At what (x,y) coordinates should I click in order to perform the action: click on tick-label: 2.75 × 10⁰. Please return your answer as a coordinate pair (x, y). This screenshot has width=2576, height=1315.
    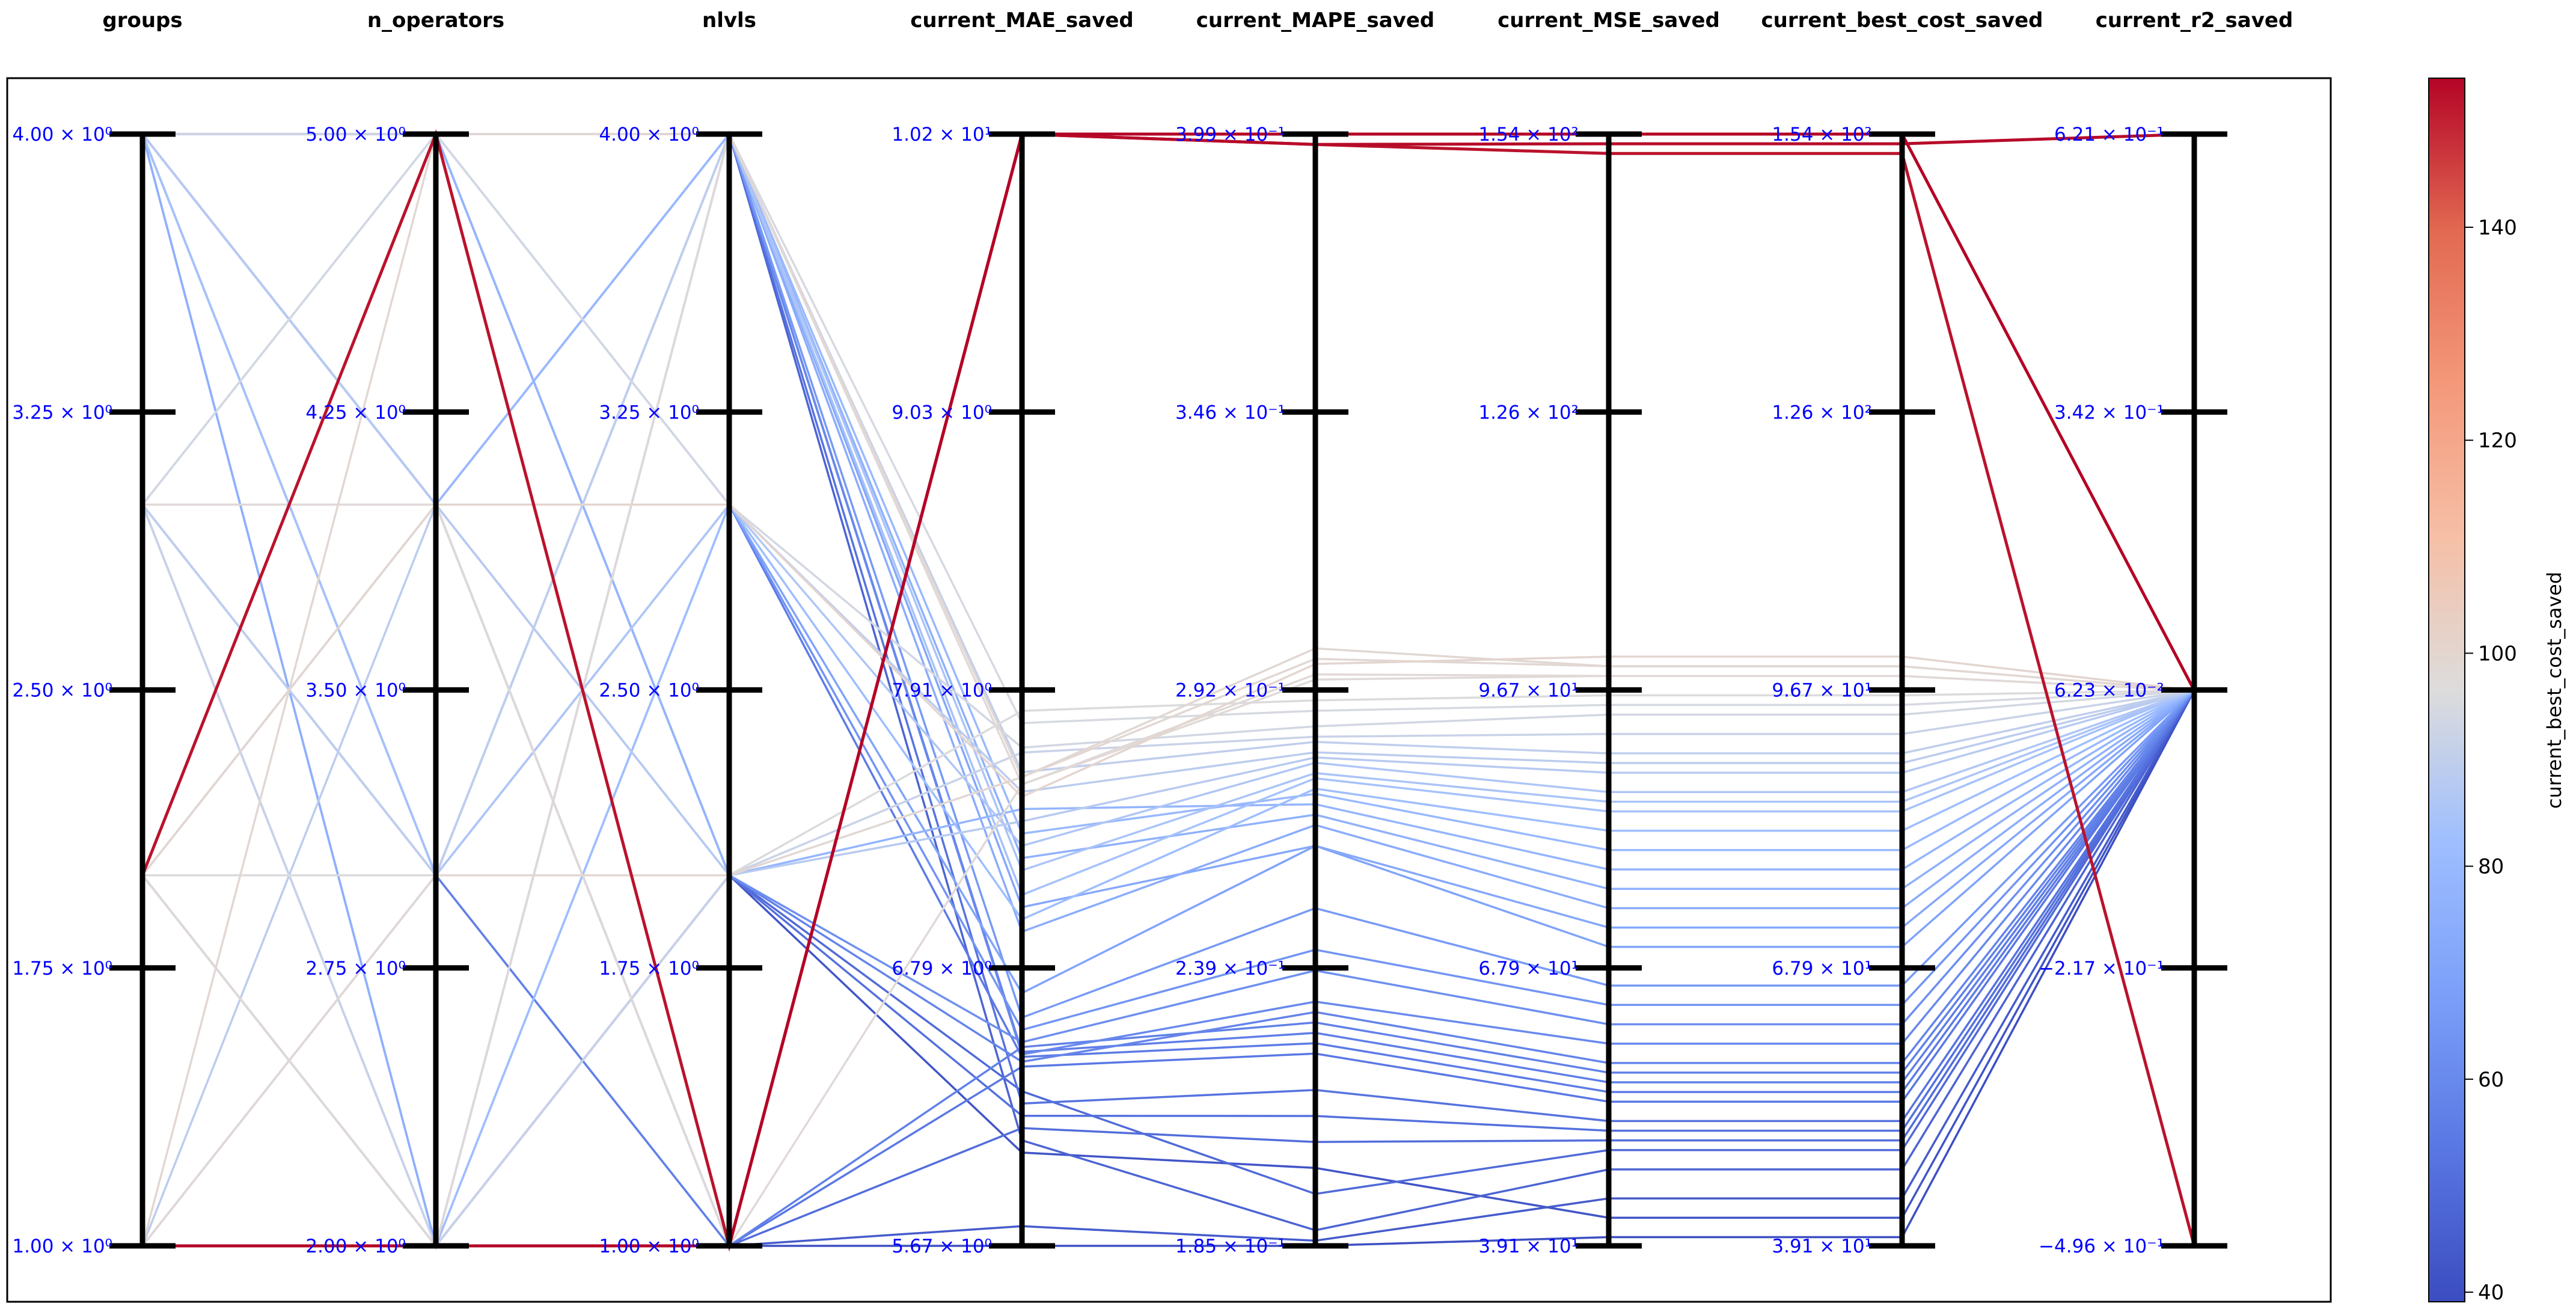
    Looking at the image, I should click on (355, 968).